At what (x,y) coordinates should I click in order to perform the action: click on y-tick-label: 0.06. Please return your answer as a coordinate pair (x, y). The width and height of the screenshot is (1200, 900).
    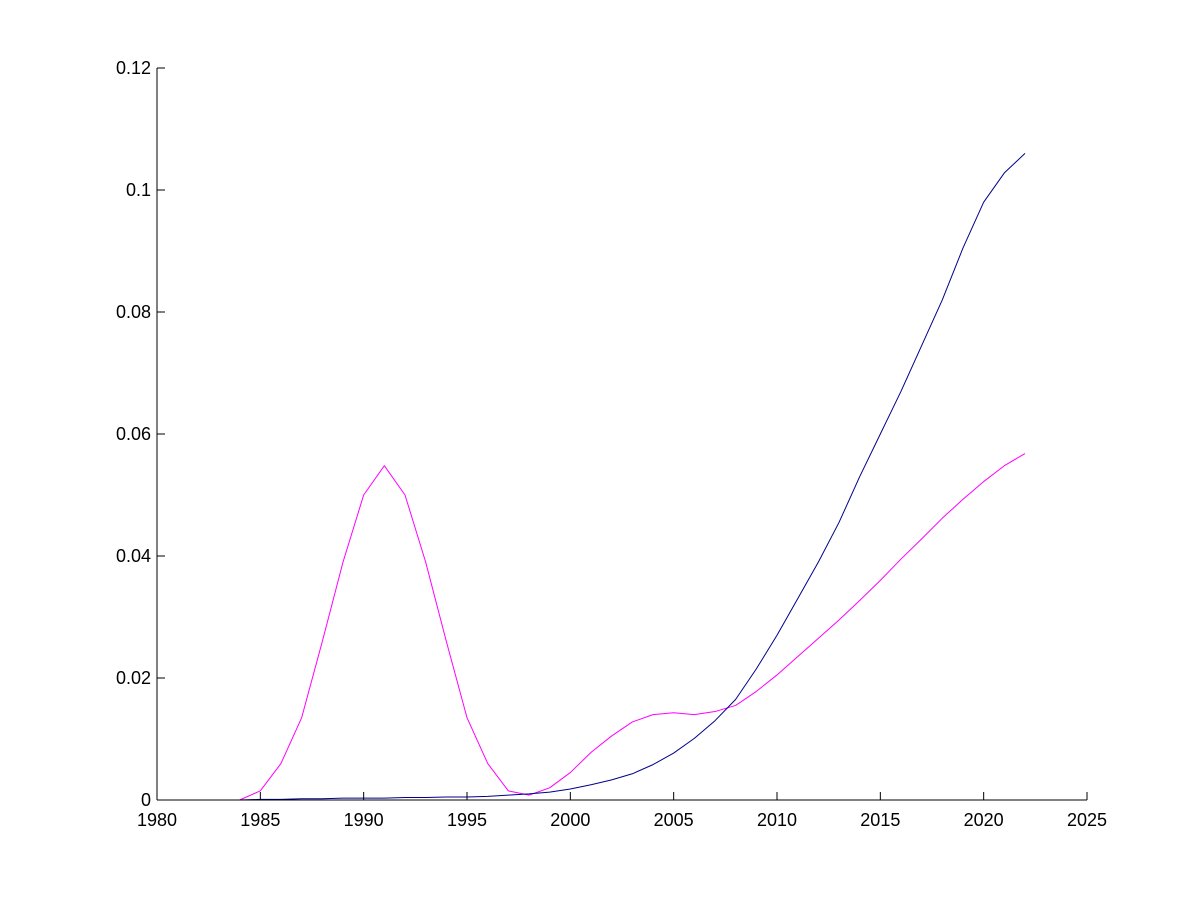
    Looking at the image, I should click on (133, 434).